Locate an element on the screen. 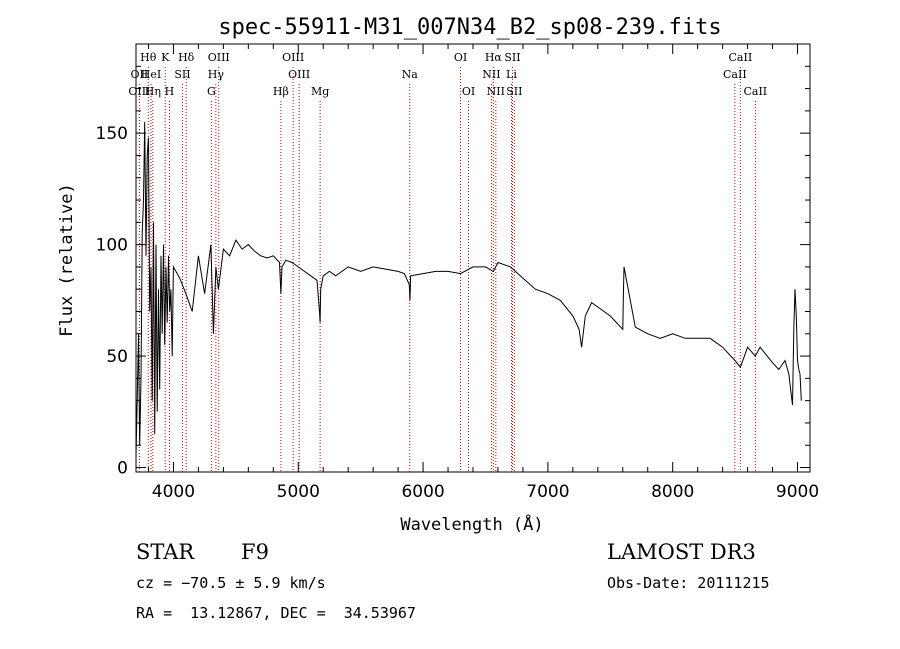  chart-title: spec-55911-M31_007N34_B2_sp08-239.fits is located at coordinates (469, 27).